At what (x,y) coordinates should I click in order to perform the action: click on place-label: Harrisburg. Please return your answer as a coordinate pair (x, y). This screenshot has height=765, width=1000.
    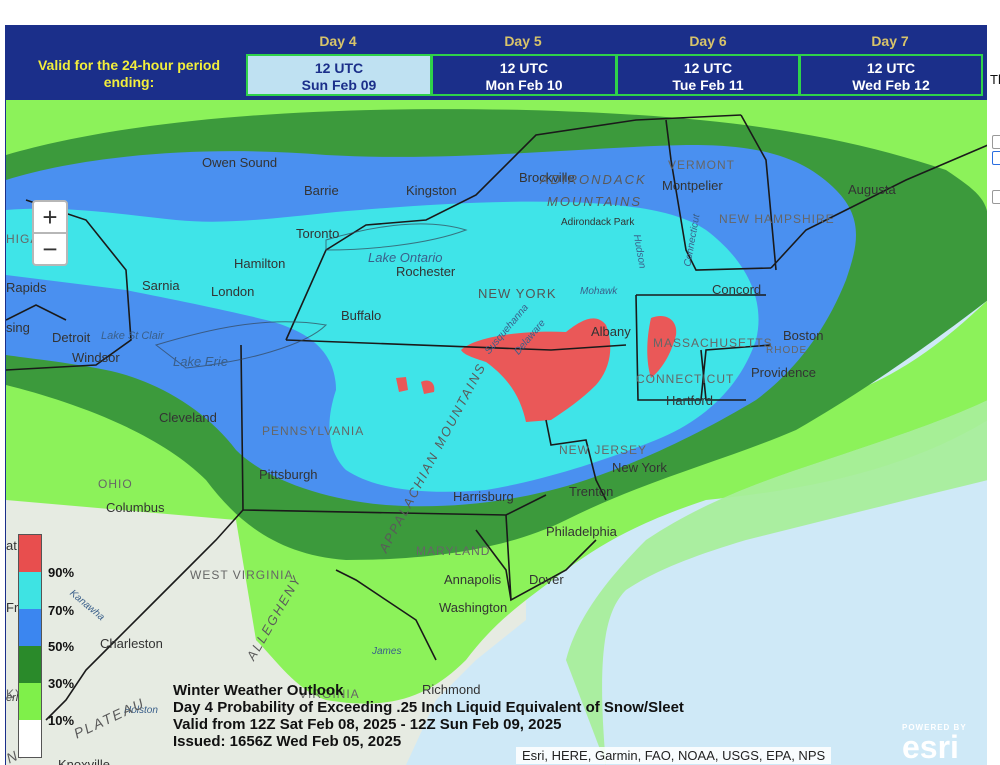
    Looking at the image, I should click on (483, 496).